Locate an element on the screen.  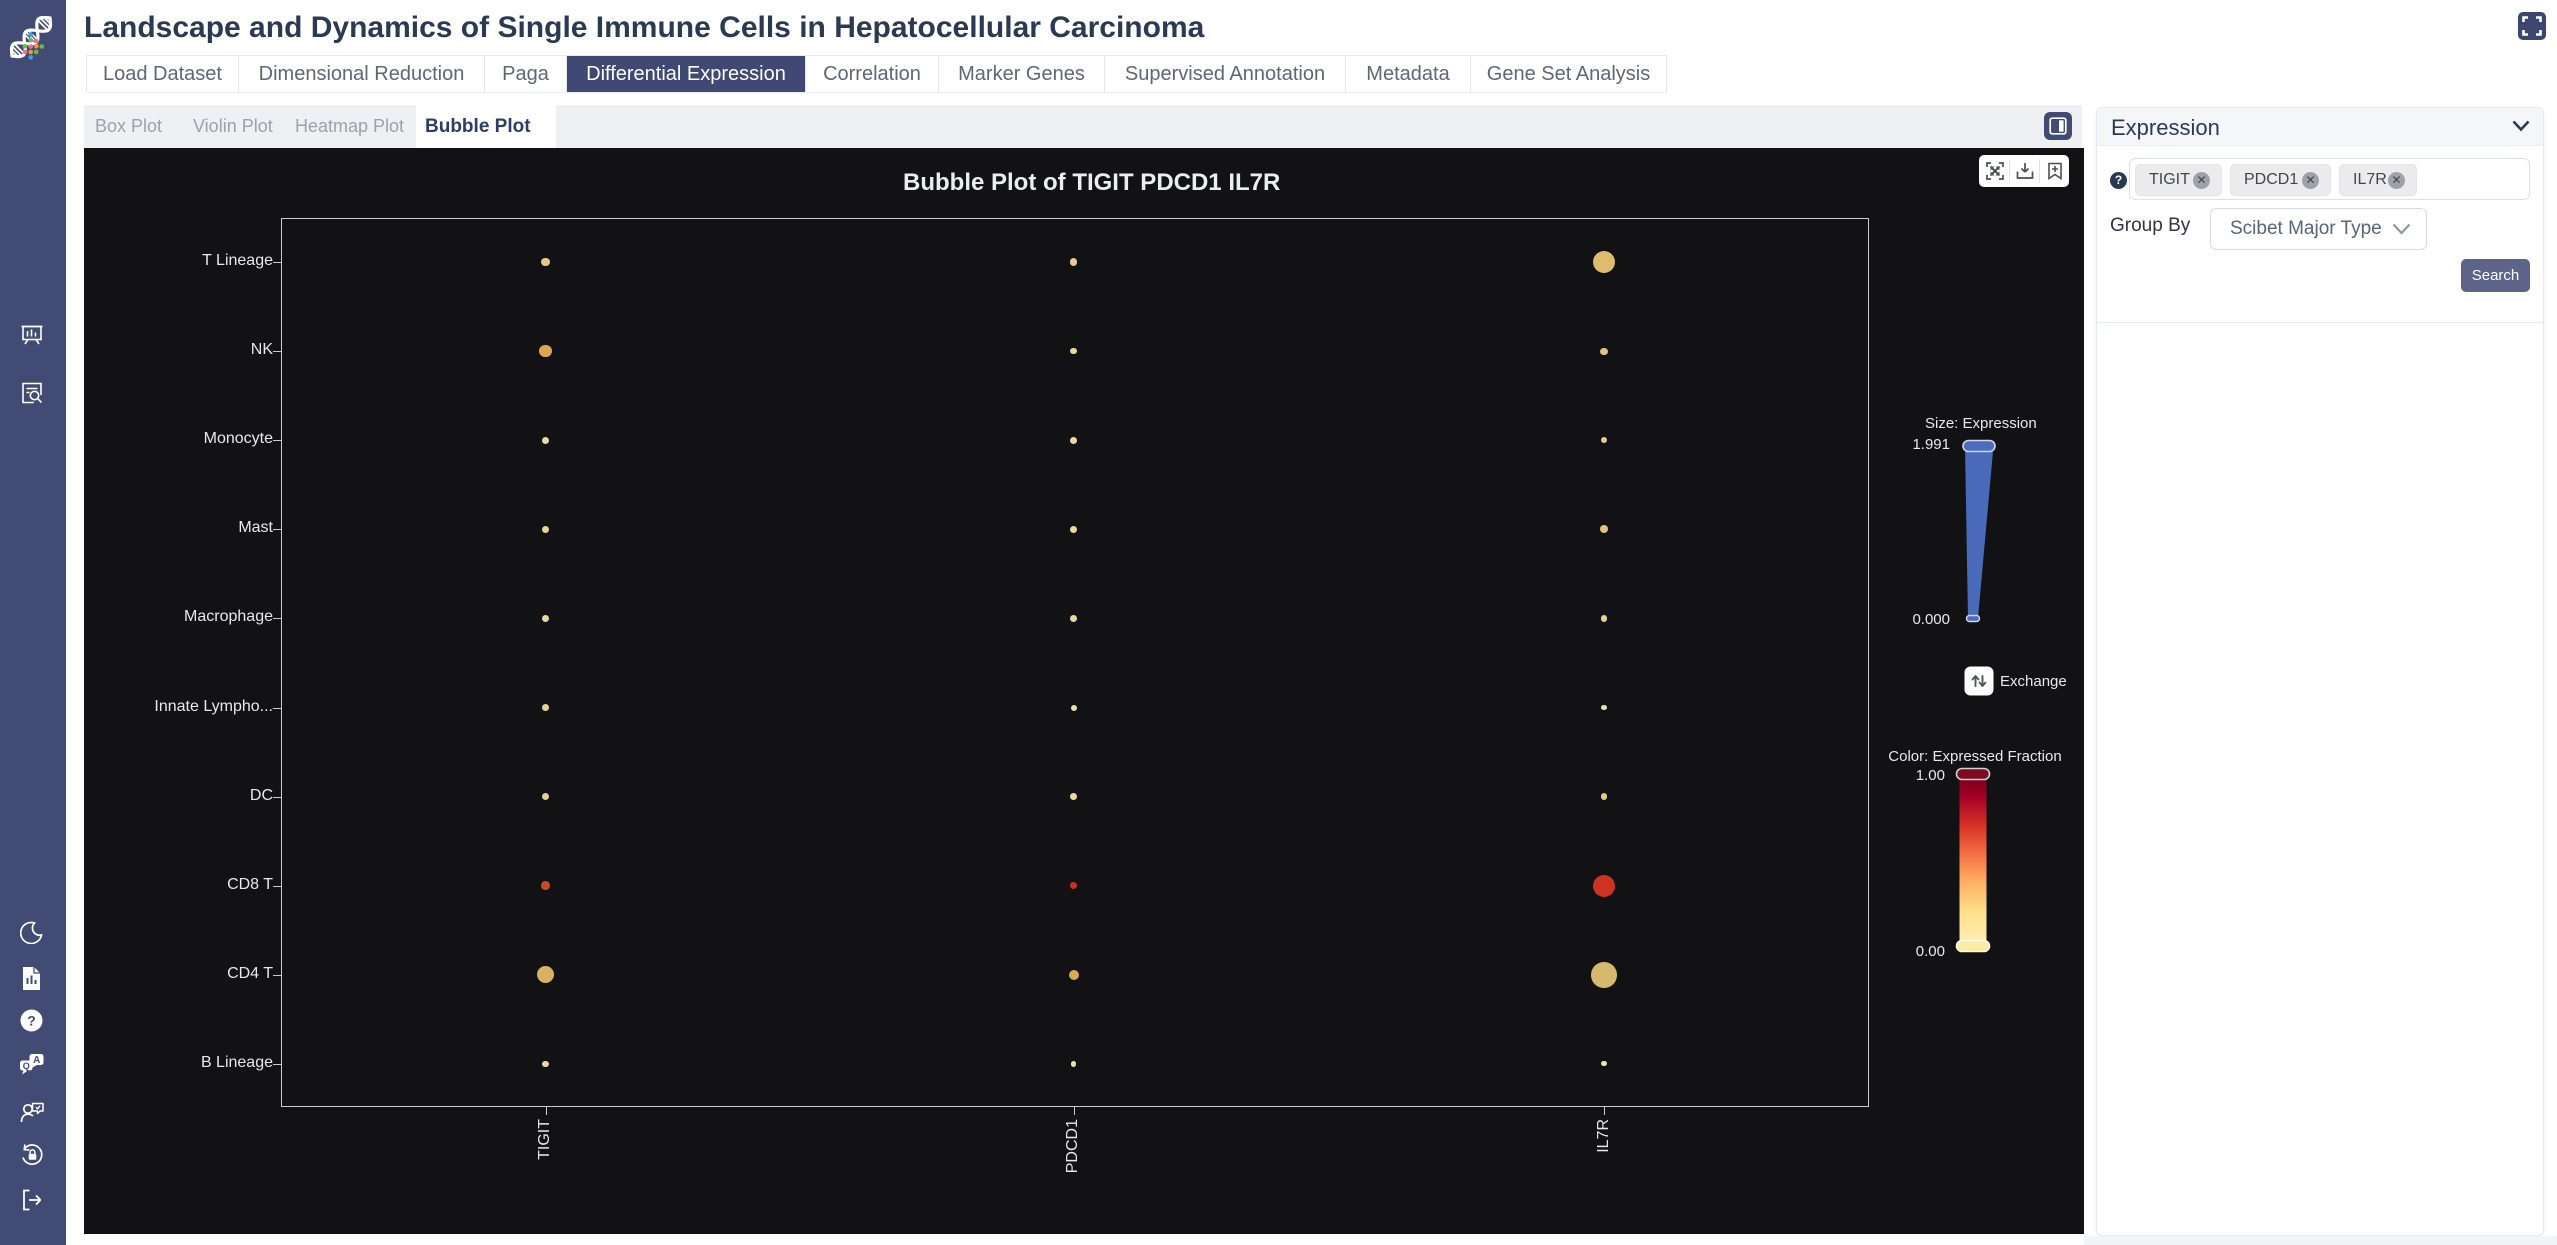
svg-text: Q is located at coordinates (26, 1066).